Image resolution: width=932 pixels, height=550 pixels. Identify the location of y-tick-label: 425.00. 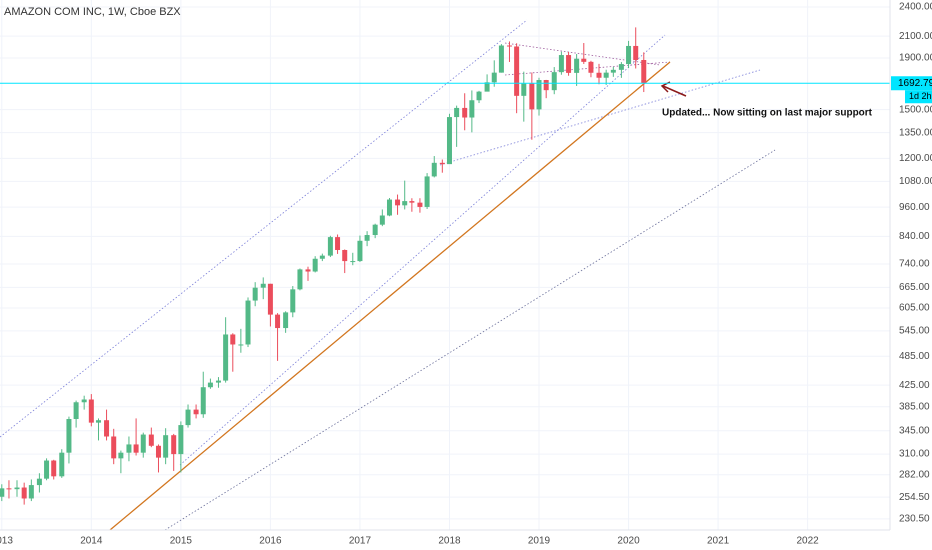
(914, 385).